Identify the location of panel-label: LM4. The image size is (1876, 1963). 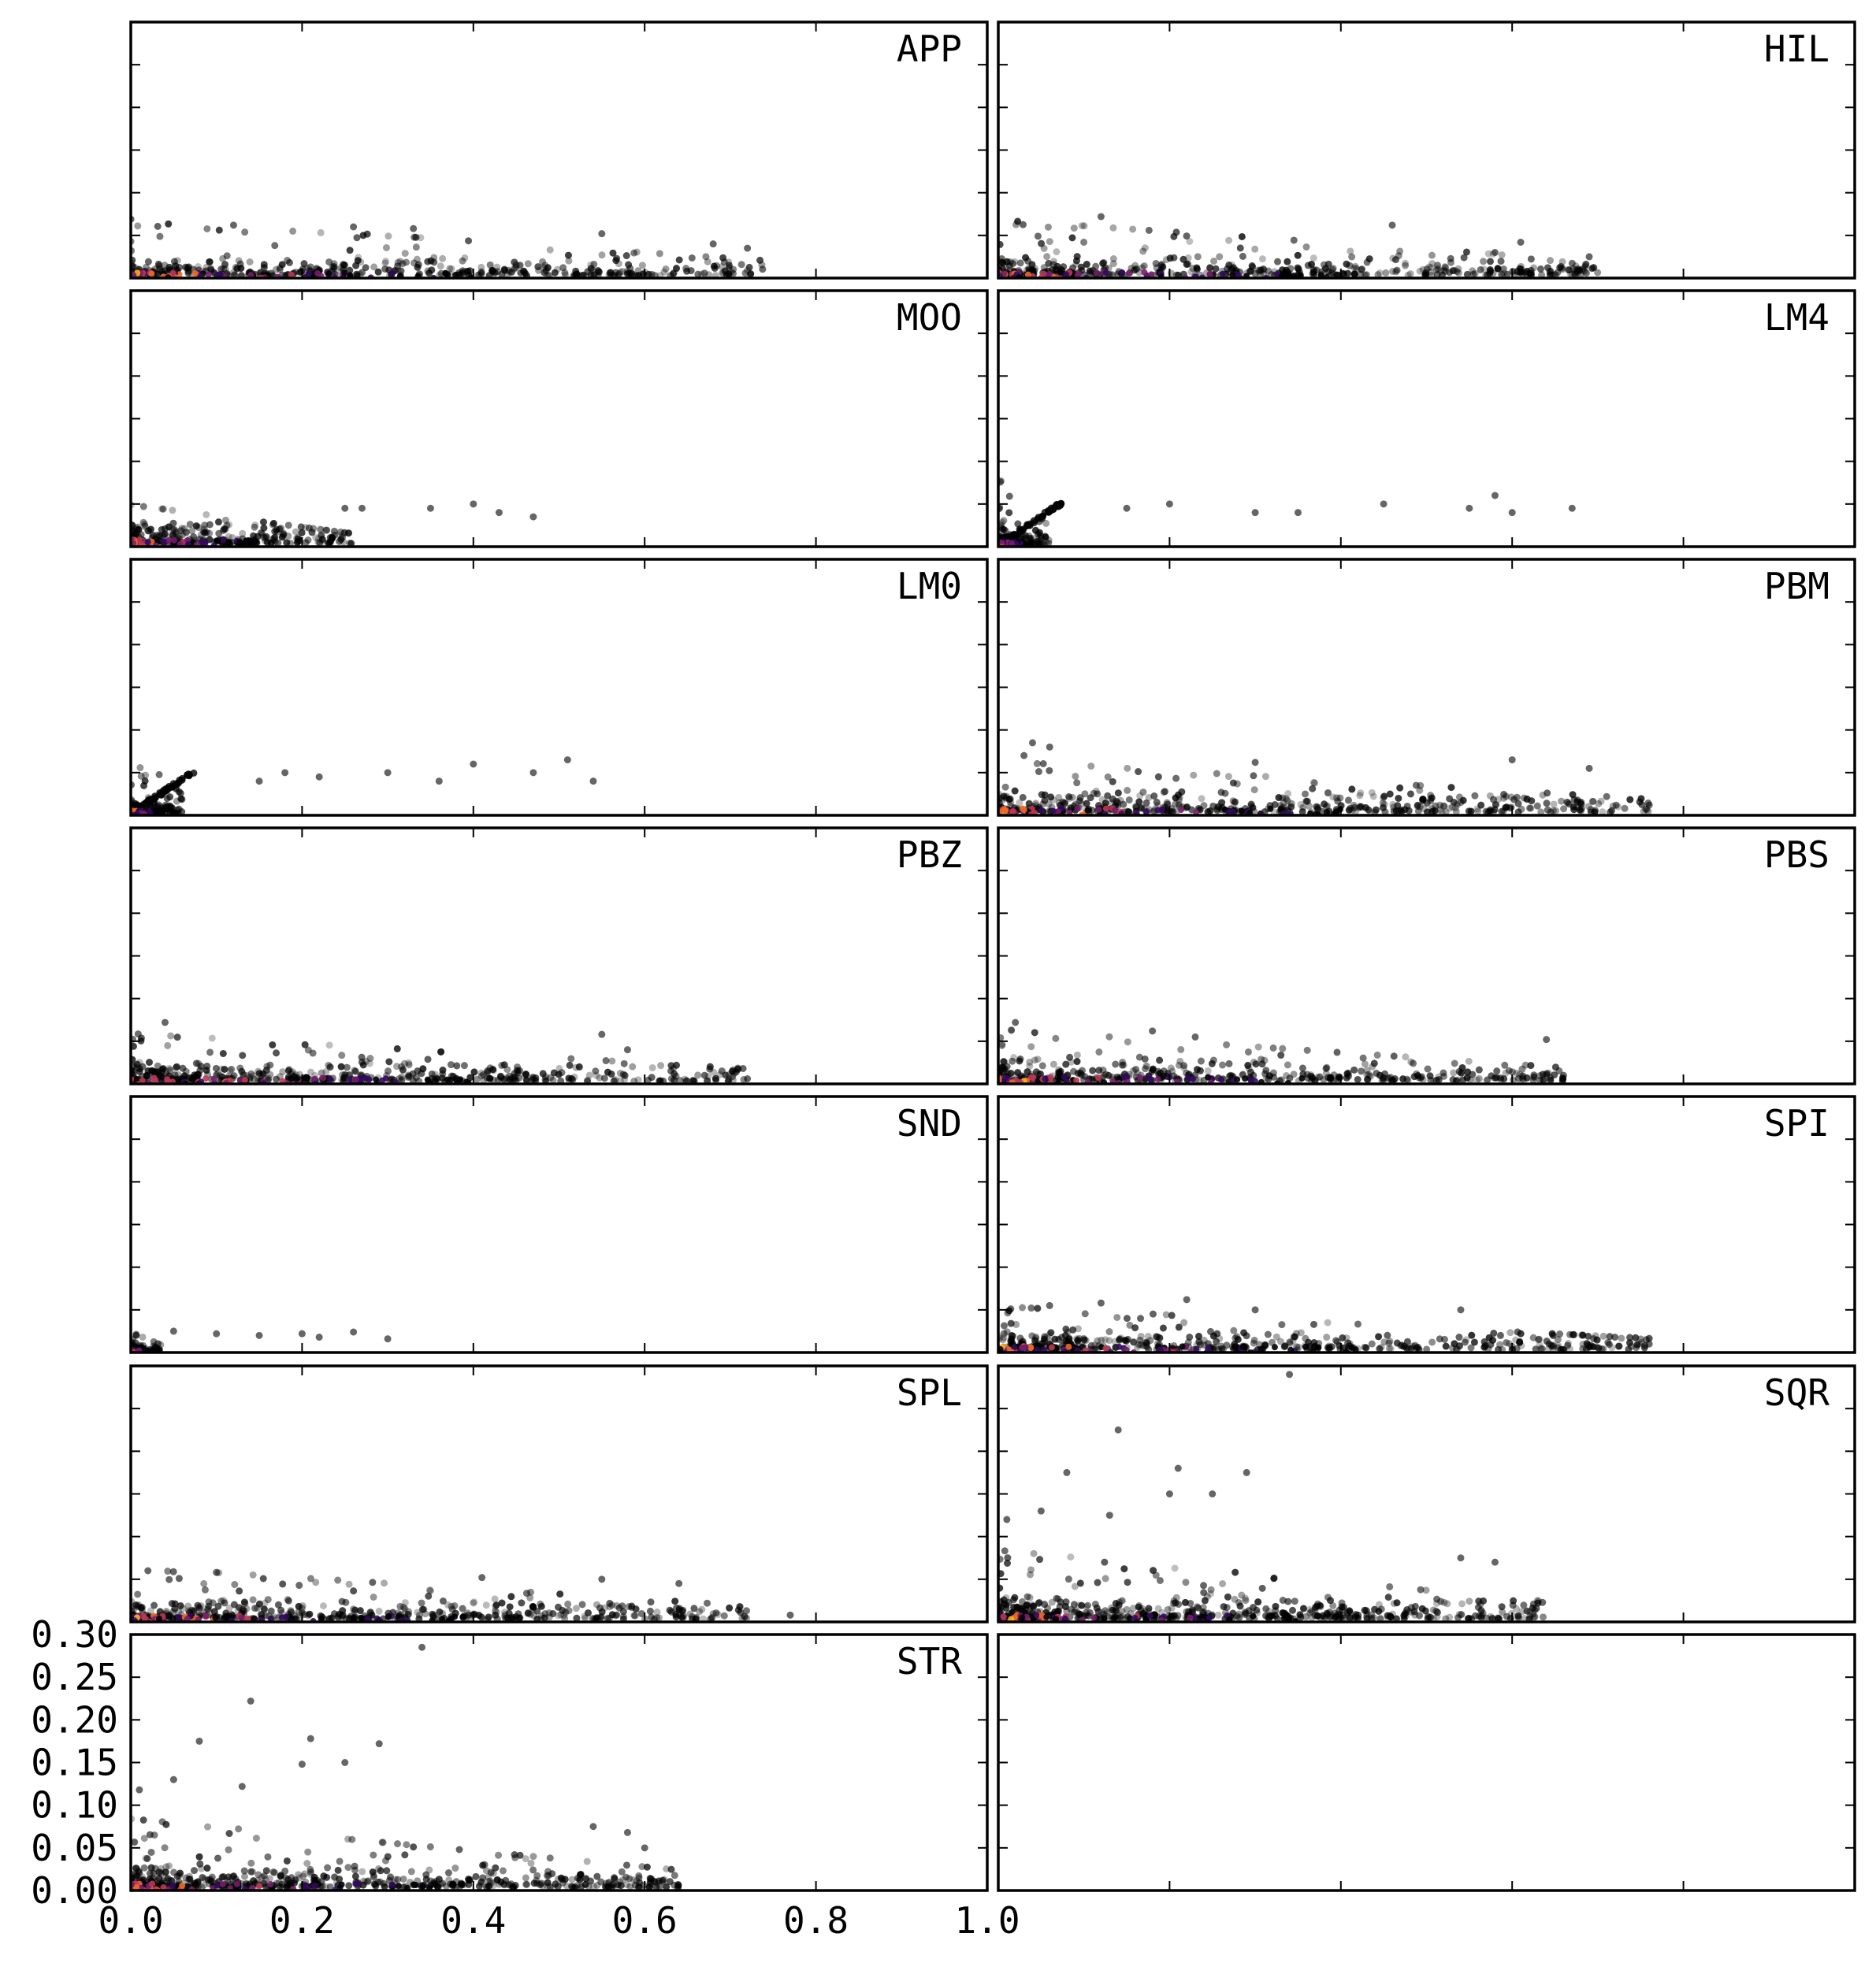
(1797, 317).